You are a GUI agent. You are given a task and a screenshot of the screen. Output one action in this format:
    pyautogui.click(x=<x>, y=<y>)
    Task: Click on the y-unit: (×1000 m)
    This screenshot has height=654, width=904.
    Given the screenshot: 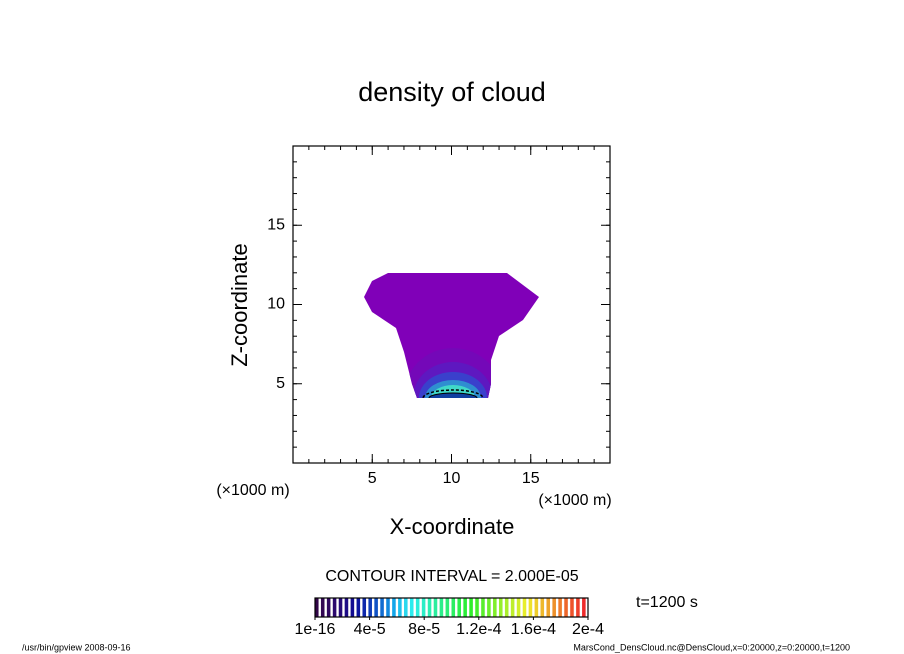 What is the action you would take?
    pyautogui.click(x=252, y=490)
    